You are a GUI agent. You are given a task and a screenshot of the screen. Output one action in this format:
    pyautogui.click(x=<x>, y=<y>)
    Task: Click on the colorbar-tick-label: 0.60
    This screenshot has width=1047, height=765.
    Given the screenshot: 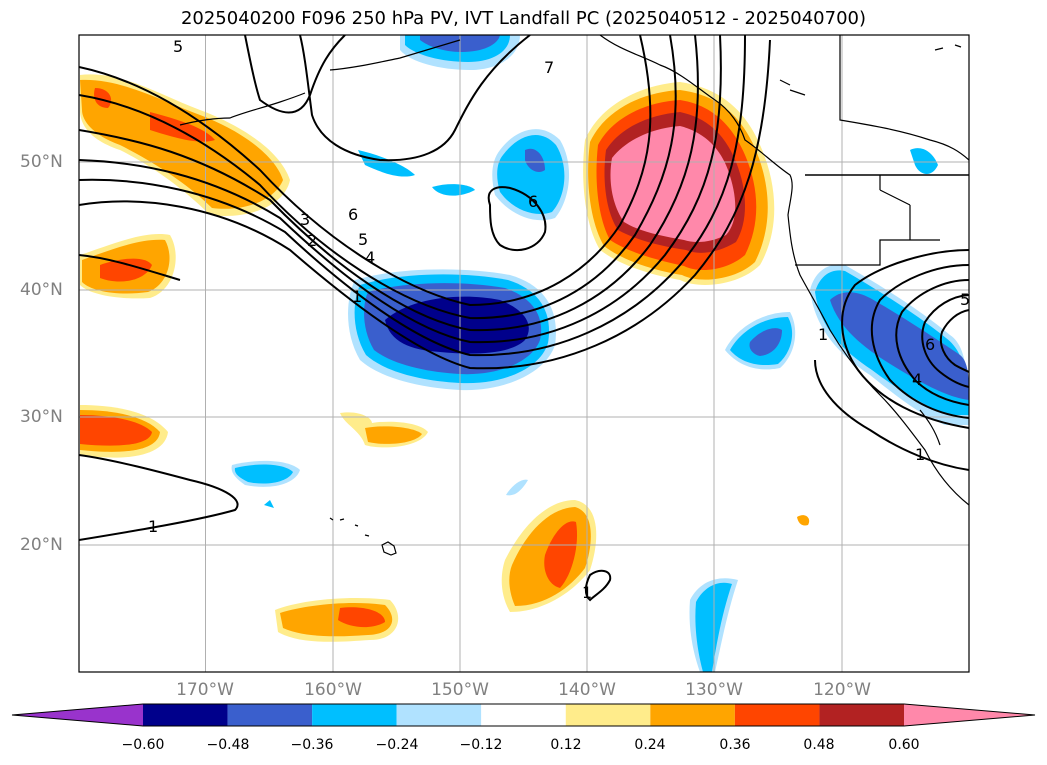 What is the action you would take?
    pyautogui.click(x=904, y=745)
    